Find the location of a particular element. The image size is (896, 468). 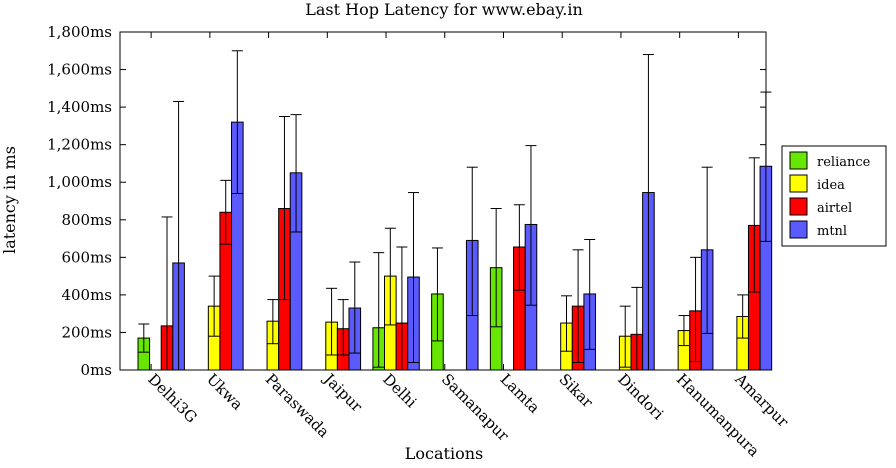

y-tick-label: 200ms is located at coordinates (86, 332).